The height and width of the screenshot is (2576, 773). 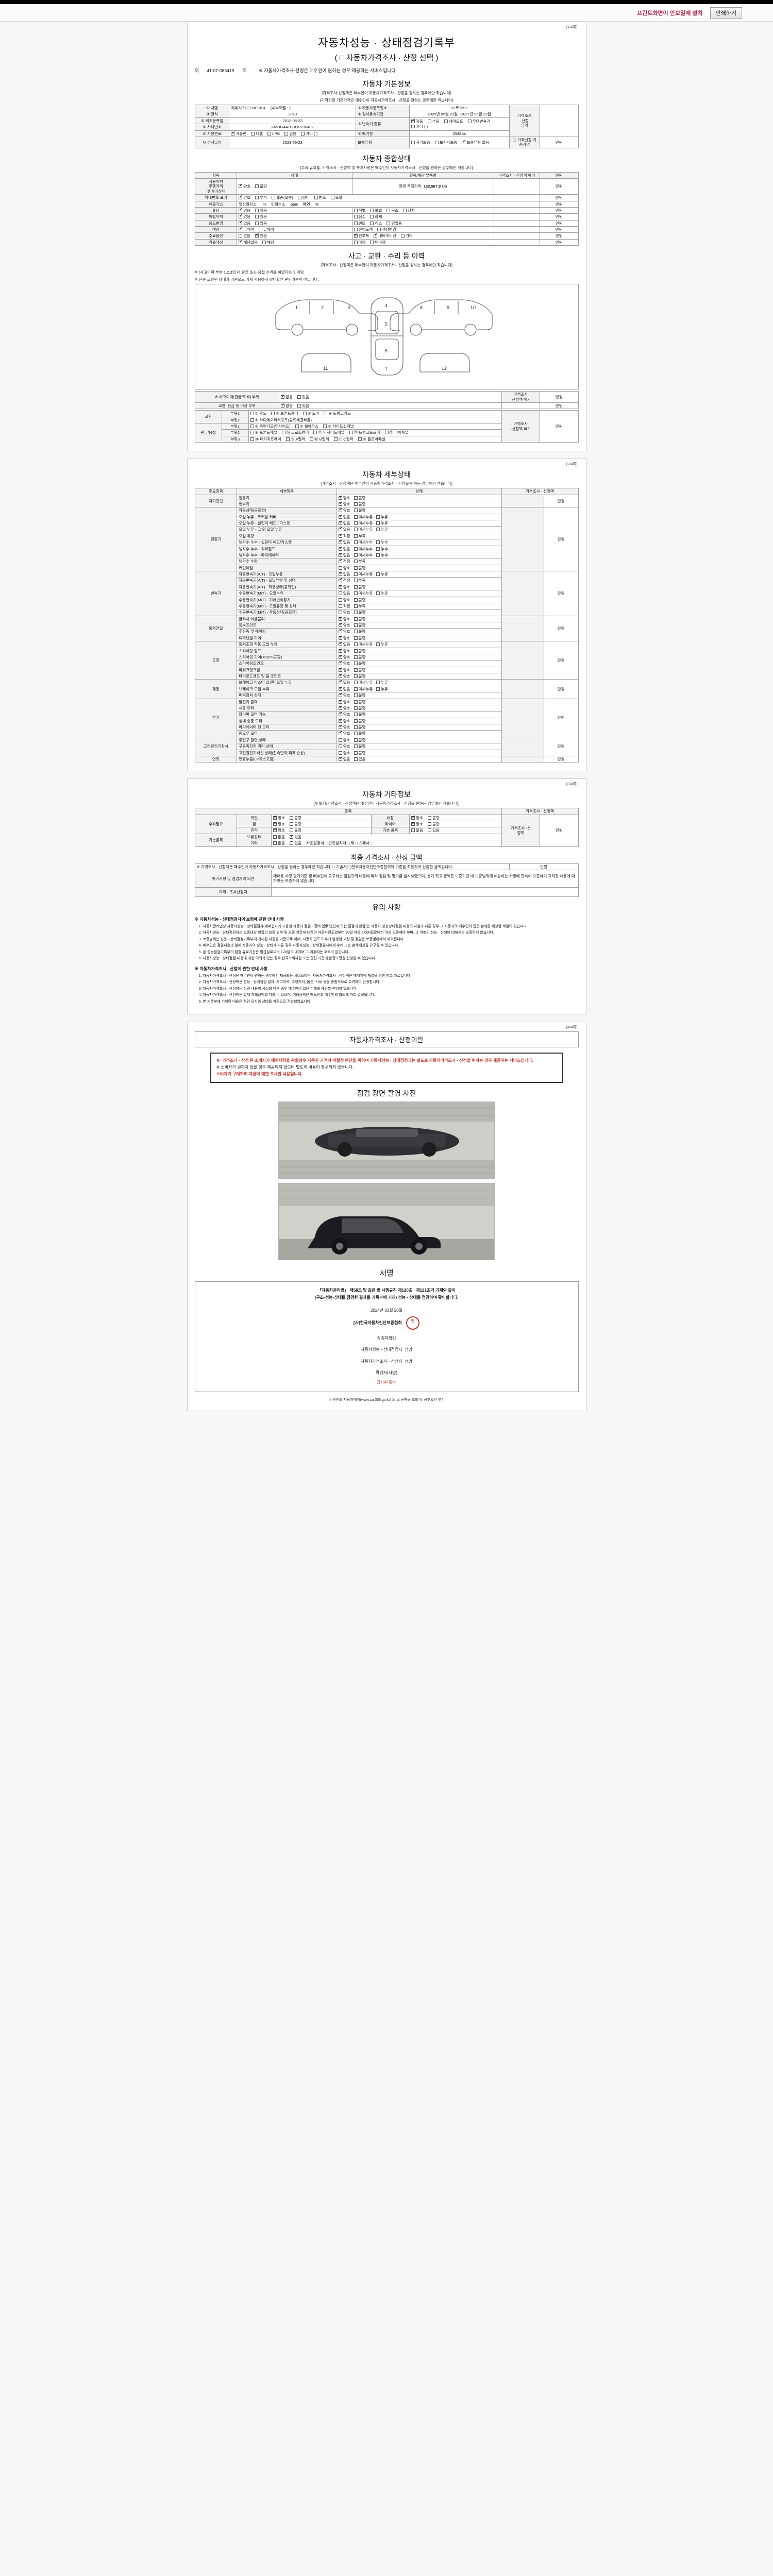 I want to click on tire-bad: 불량, so click(x=434, y=824).